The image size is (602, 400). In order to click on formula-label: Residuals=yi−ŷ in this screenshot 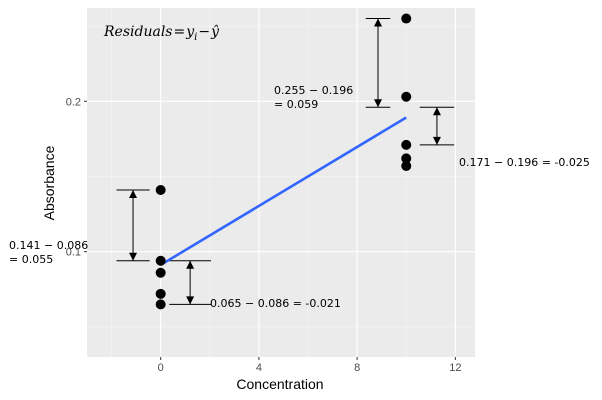, I will do `click(161, 33)`.